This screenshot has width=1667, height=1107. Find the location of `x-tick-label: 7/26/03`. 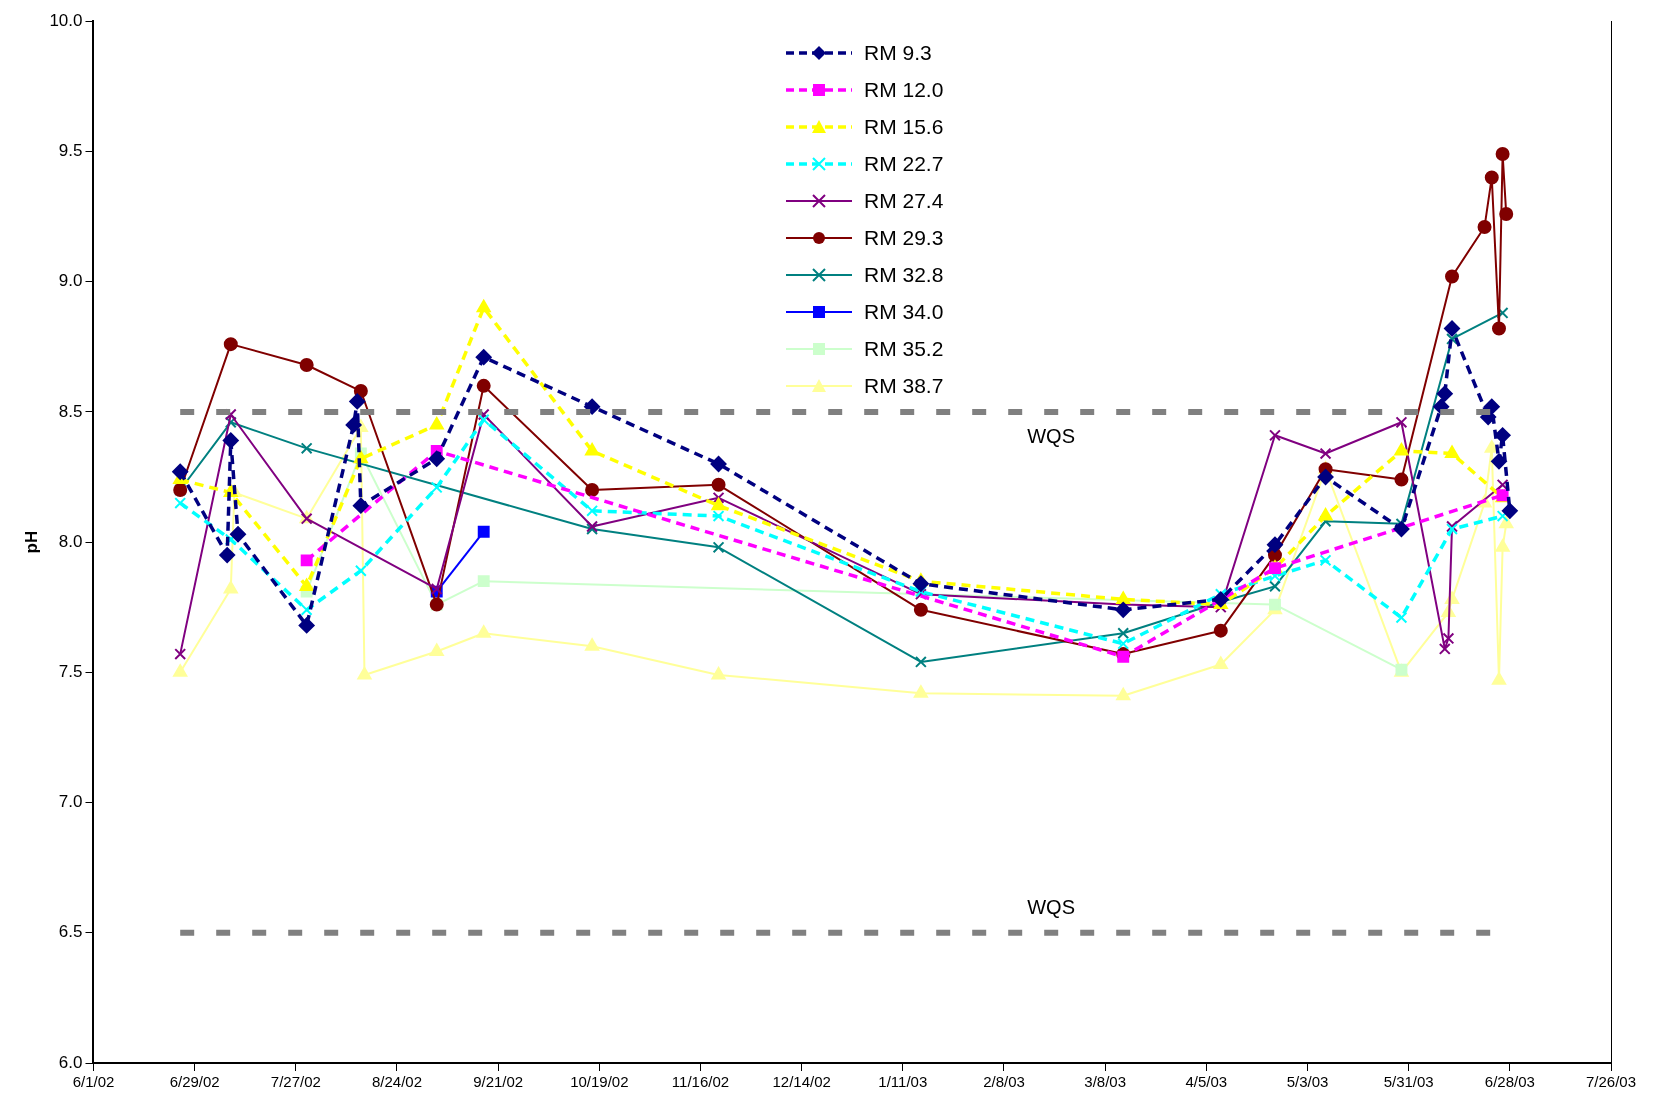

x-tick-label: 7/26/03 is located at coordinates (1611, 1082).